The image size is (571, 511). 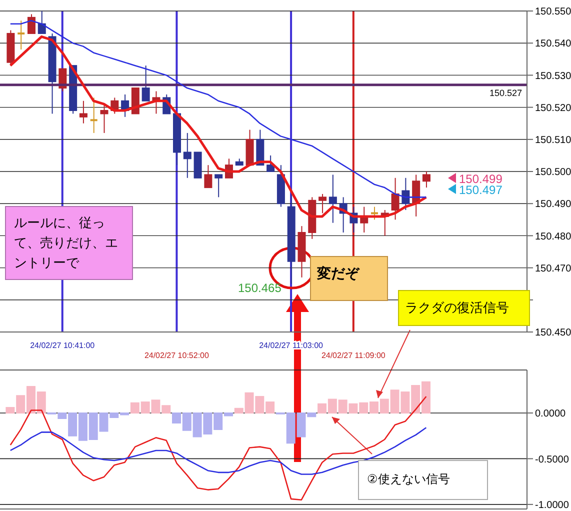 What do you see at coordinates (408, 479) in the screenshot?
I see `annotation: ②使えない信号` at bounding box center [408, 479].